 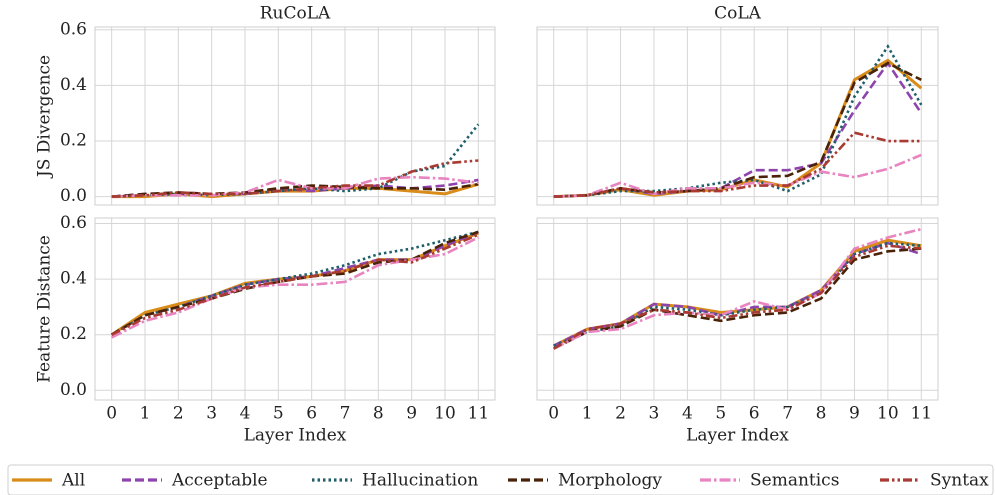 What do you see at coordinates (420, 481) in the screenshot?
I see `legend-label: Hallucination` at bounding box center [420, 481].